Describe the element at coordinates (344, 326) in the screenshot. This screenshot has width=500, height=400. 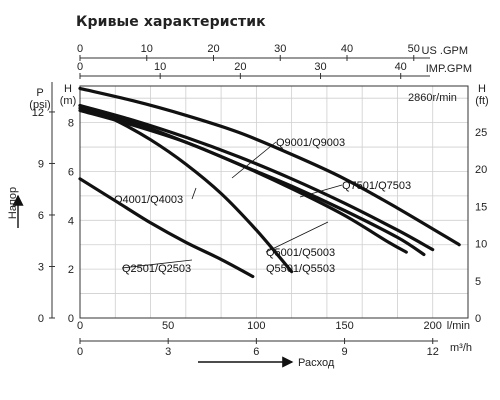
I see `lmin-tick-label: 150` at that location.